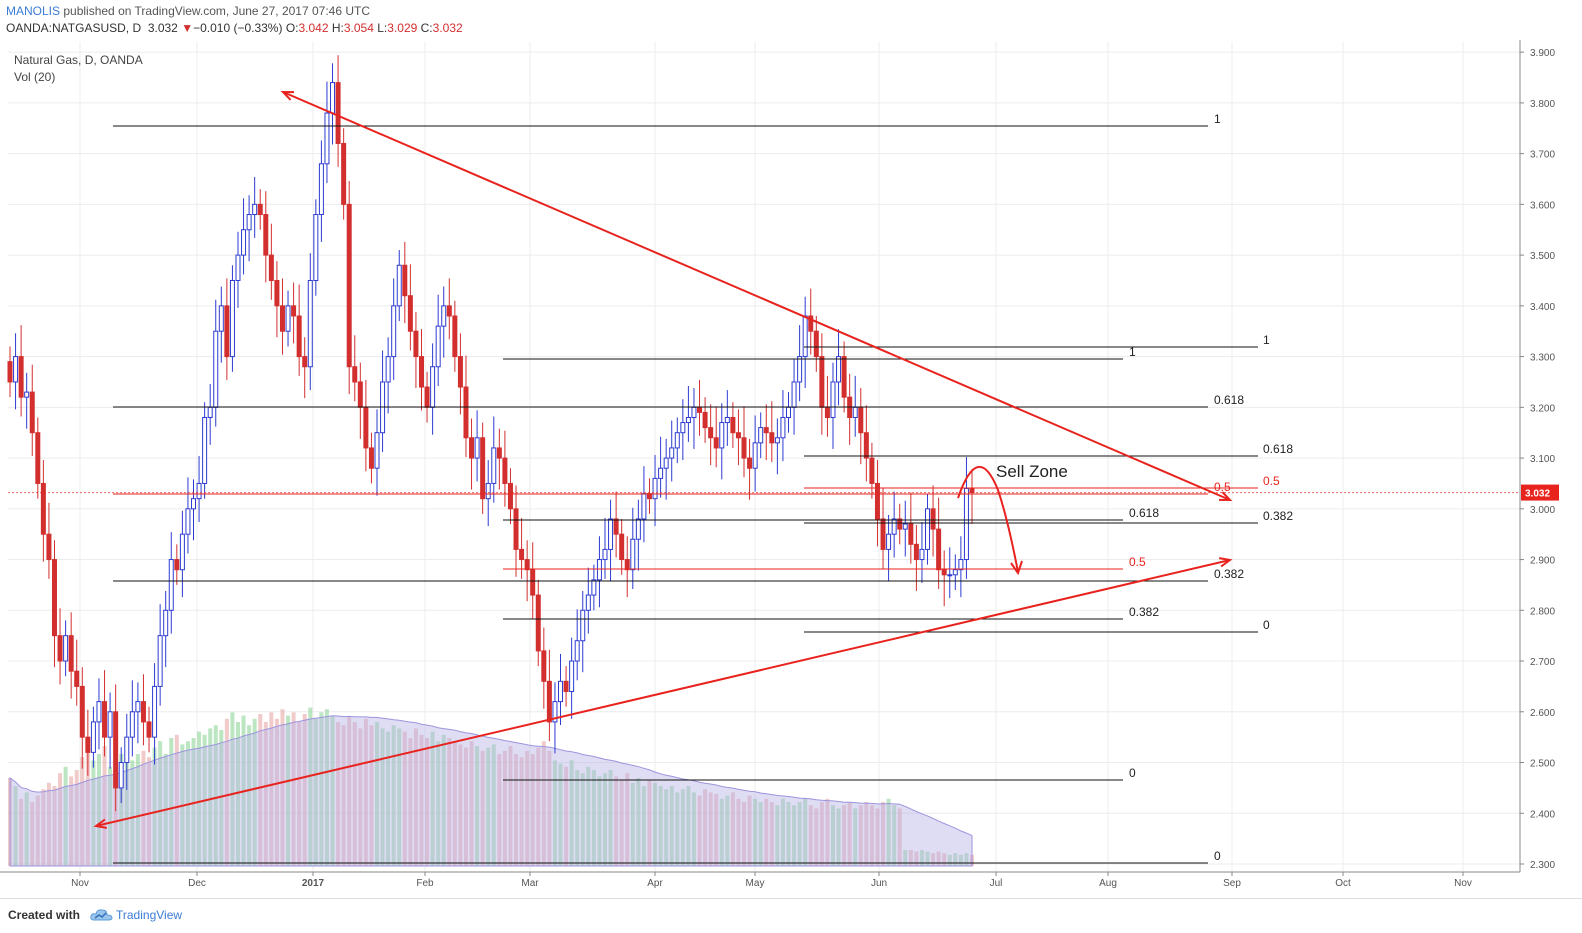 This screenshot has width=1582, height=933. I want to click on author-name: MANOLIS, so click(33, 11).